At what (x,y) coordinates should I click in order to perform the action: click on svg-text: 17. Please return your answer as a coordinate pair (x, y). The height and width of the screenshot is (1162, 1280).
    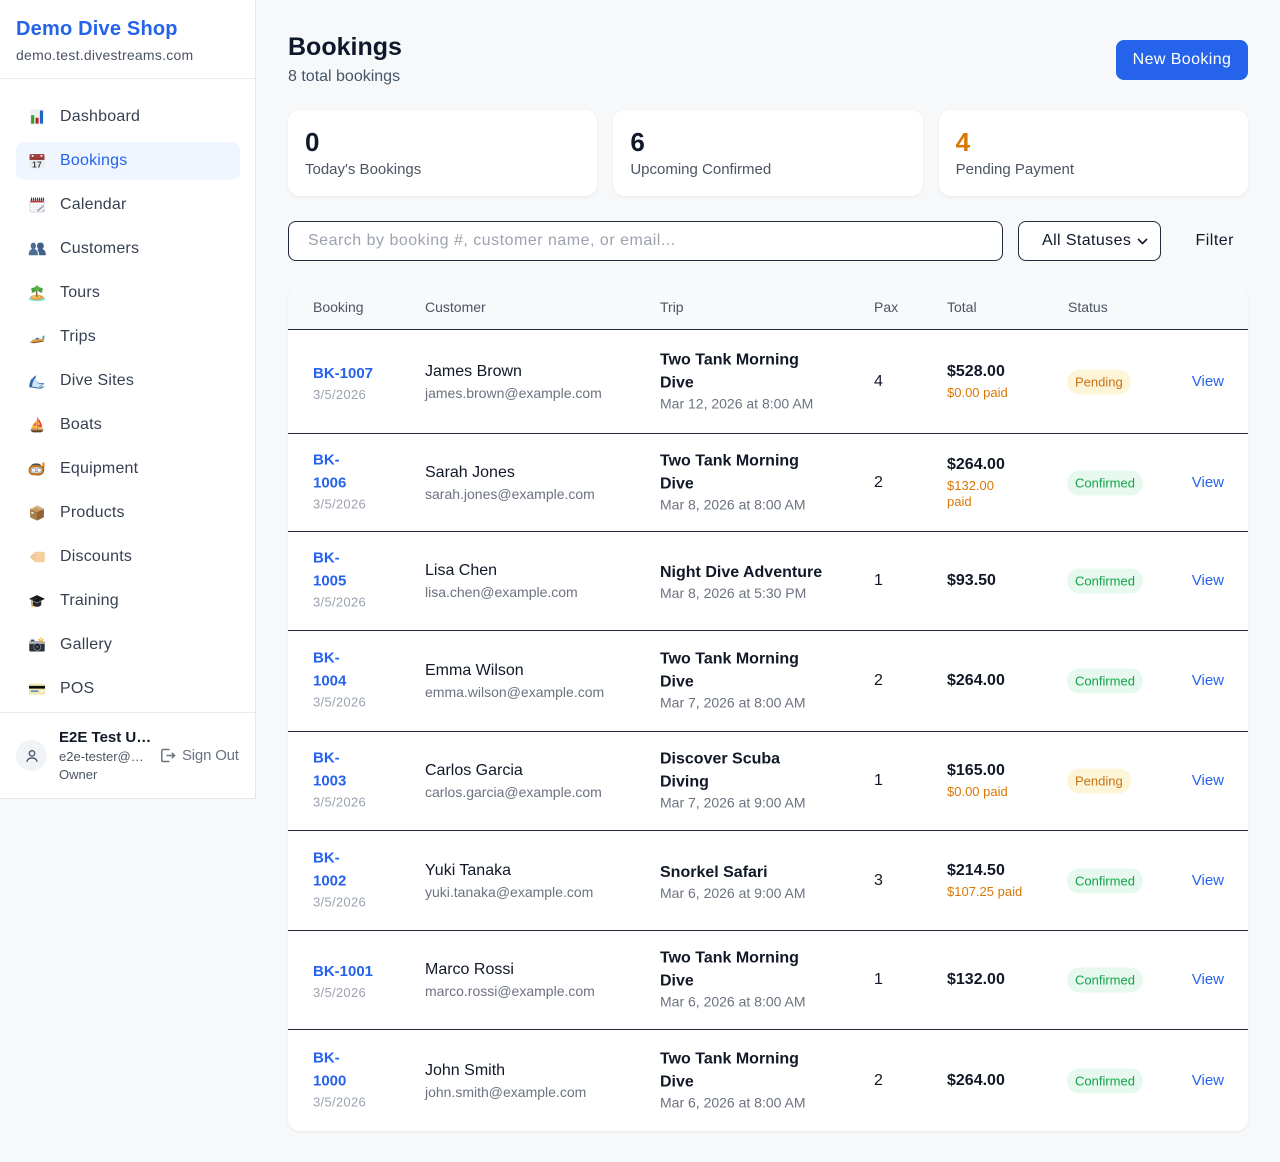
    Looking at the image, I should click on (37, 164).